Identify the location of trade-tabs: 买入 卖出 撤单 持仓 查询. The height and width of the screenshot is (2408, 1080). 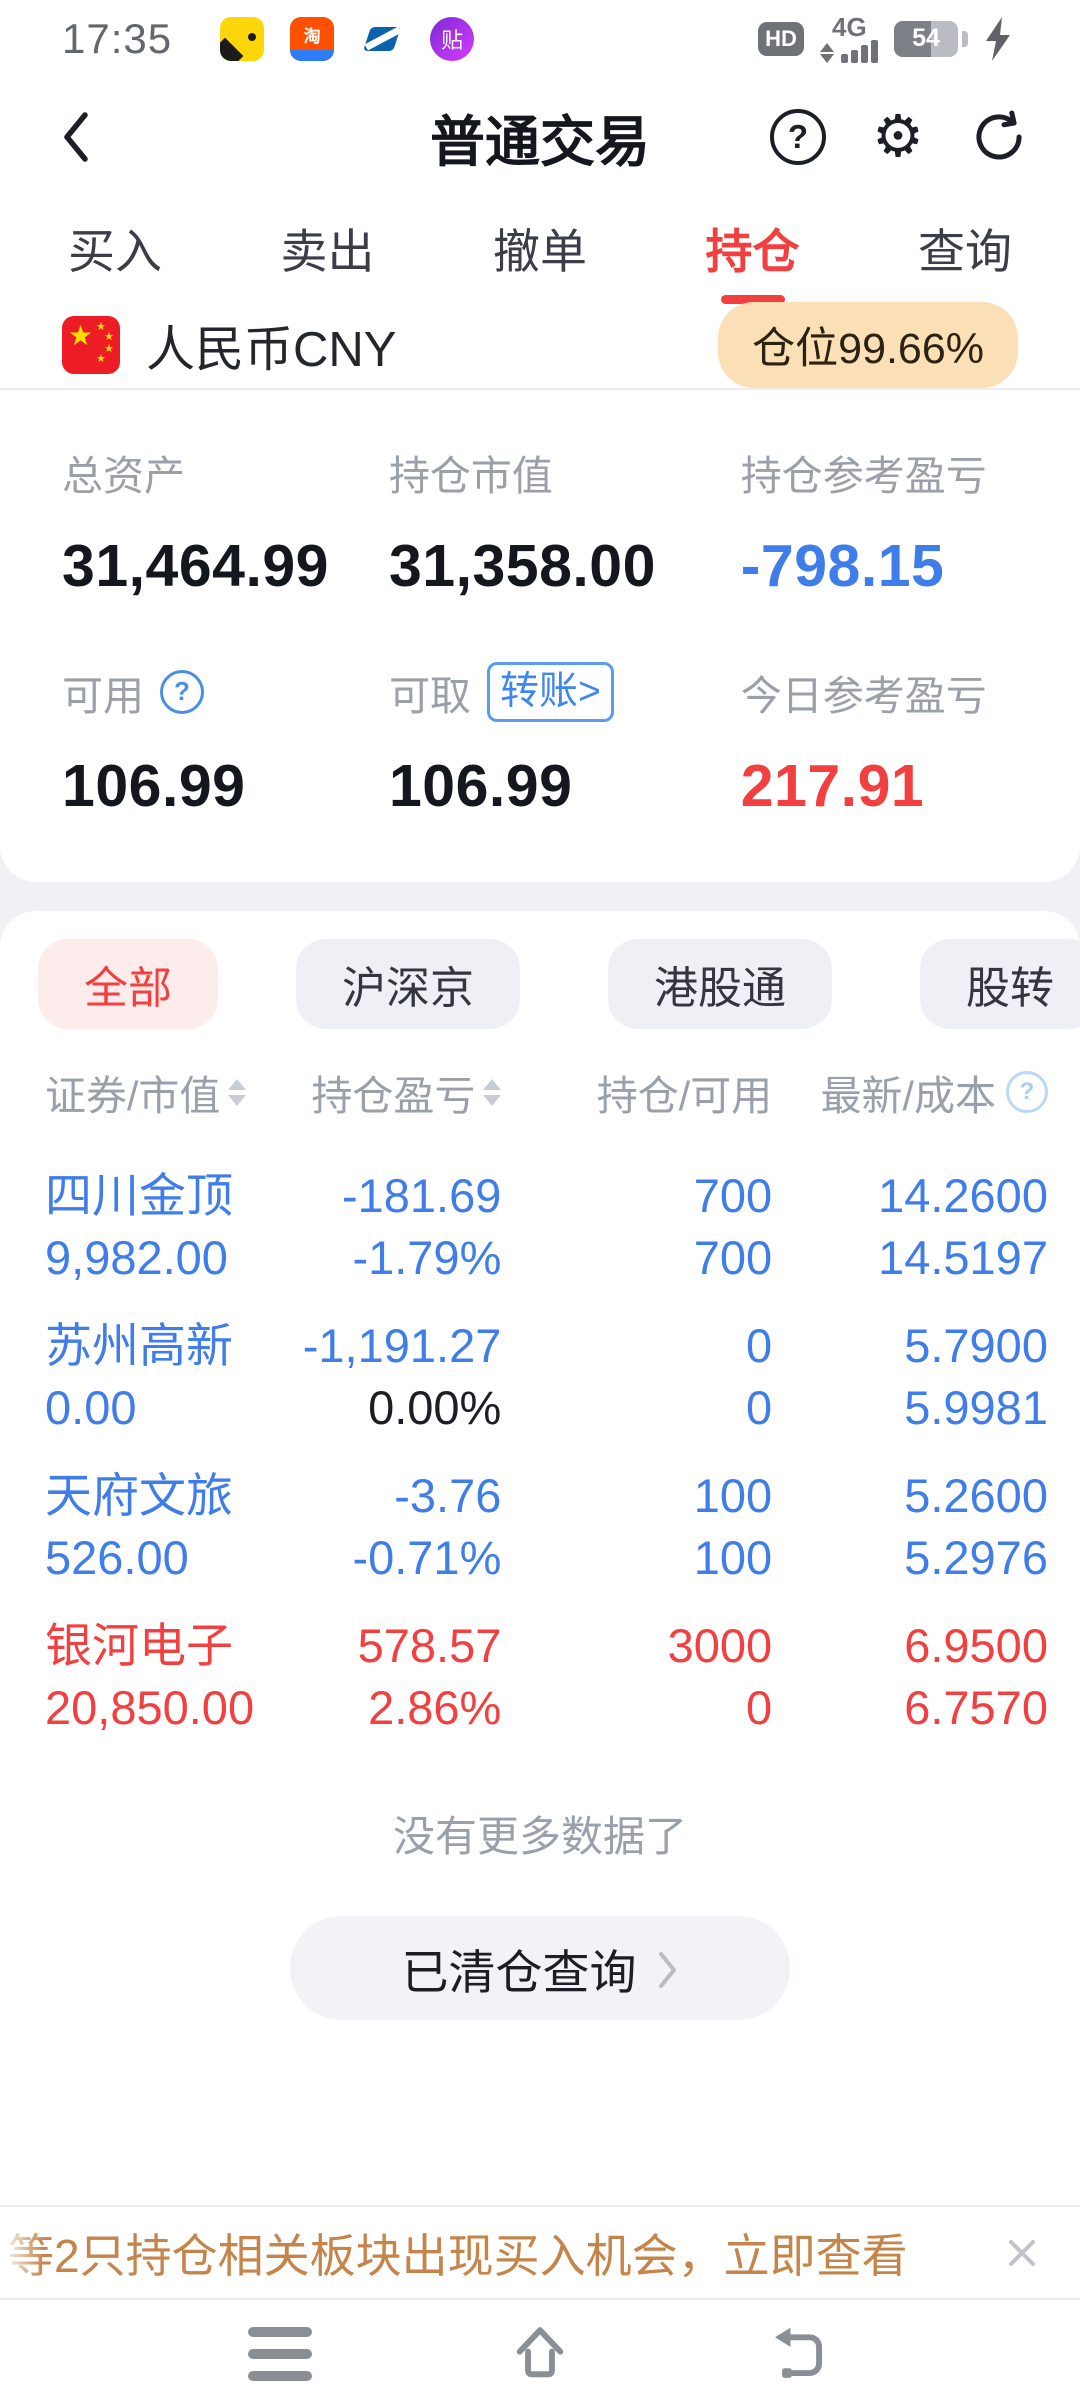
(540, 249).